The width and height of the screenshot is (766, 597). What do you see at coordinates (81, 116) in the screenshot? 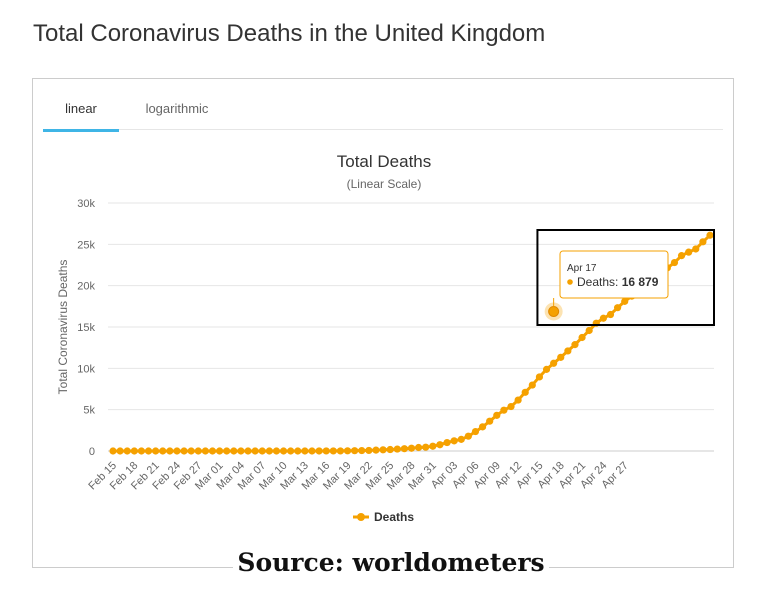
I see `tab-linear: linear` at bounding box center [81, 116].